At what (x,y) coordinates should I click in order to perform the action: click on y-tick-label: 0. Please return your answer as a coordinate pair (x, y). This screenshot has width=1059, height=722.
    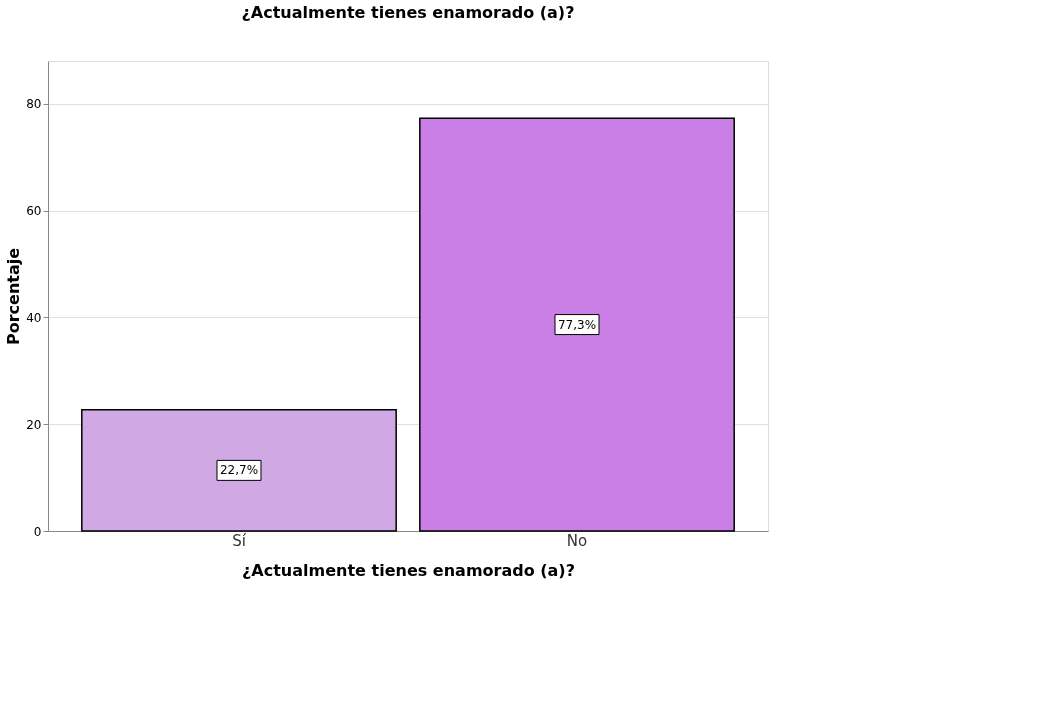
    Looking at the image, I should click on (37, 531).